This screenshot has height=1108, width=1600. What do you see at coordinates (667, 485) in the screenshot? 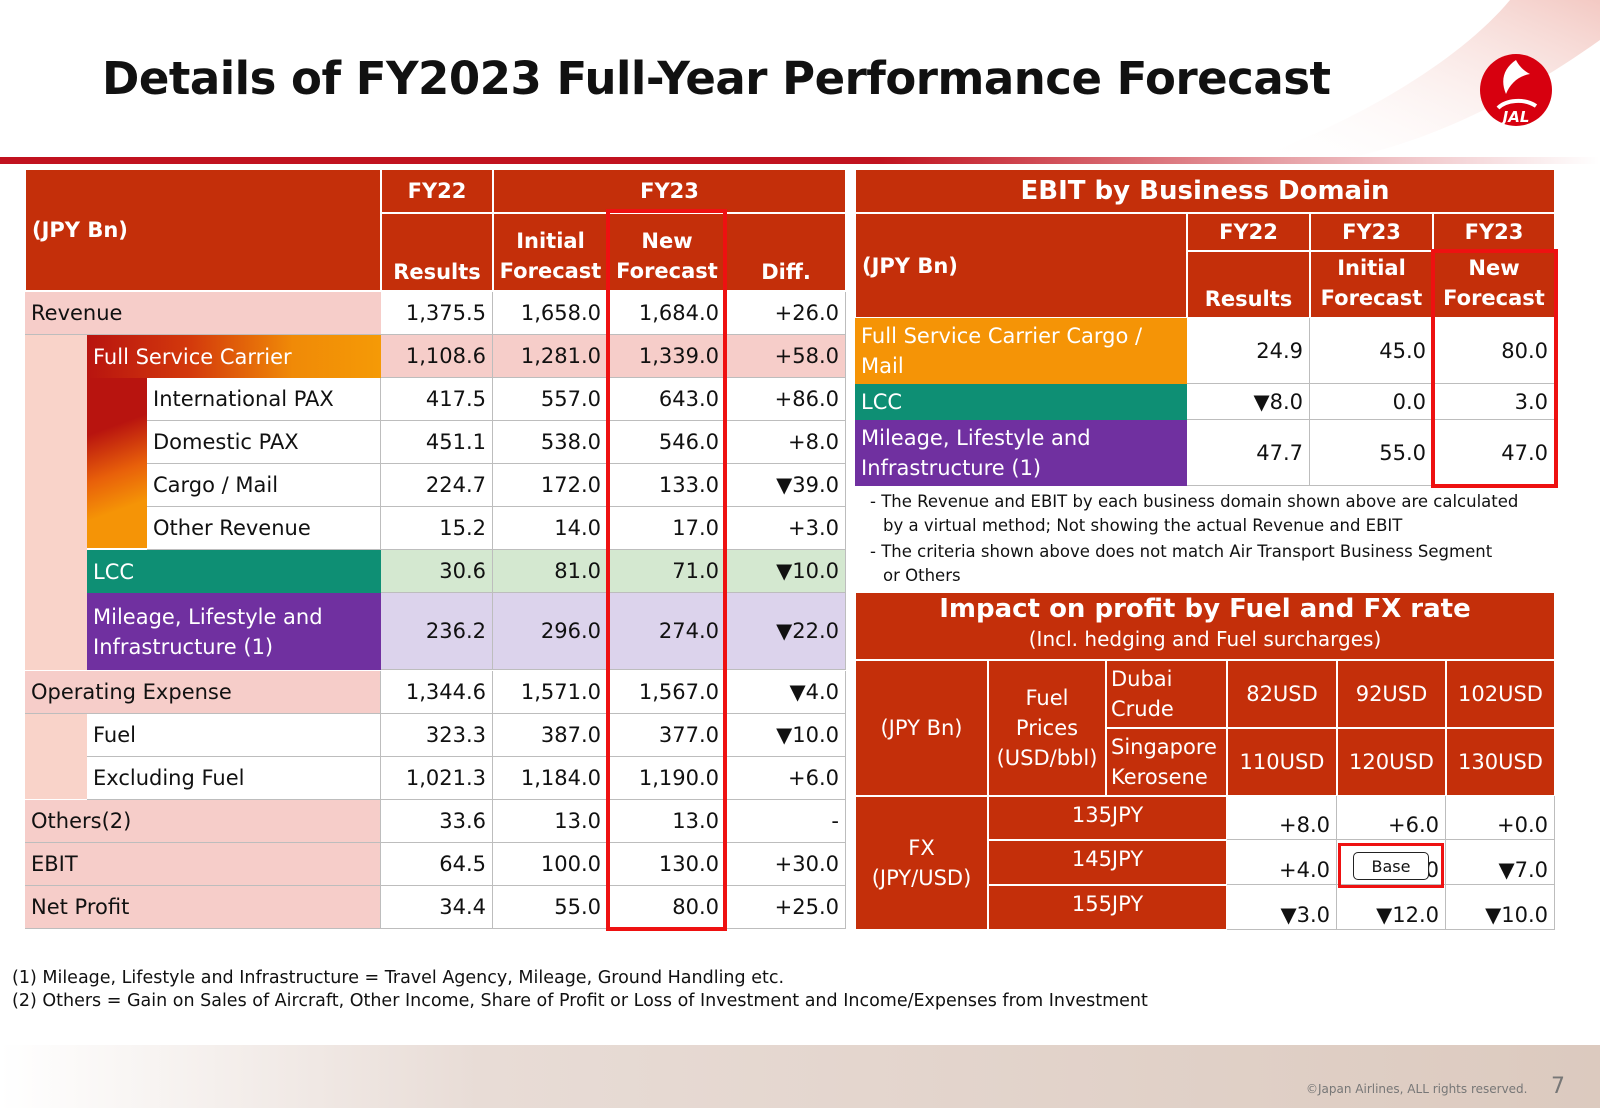
I see `cell-new: 133.0` at bounding box center [667, 485].